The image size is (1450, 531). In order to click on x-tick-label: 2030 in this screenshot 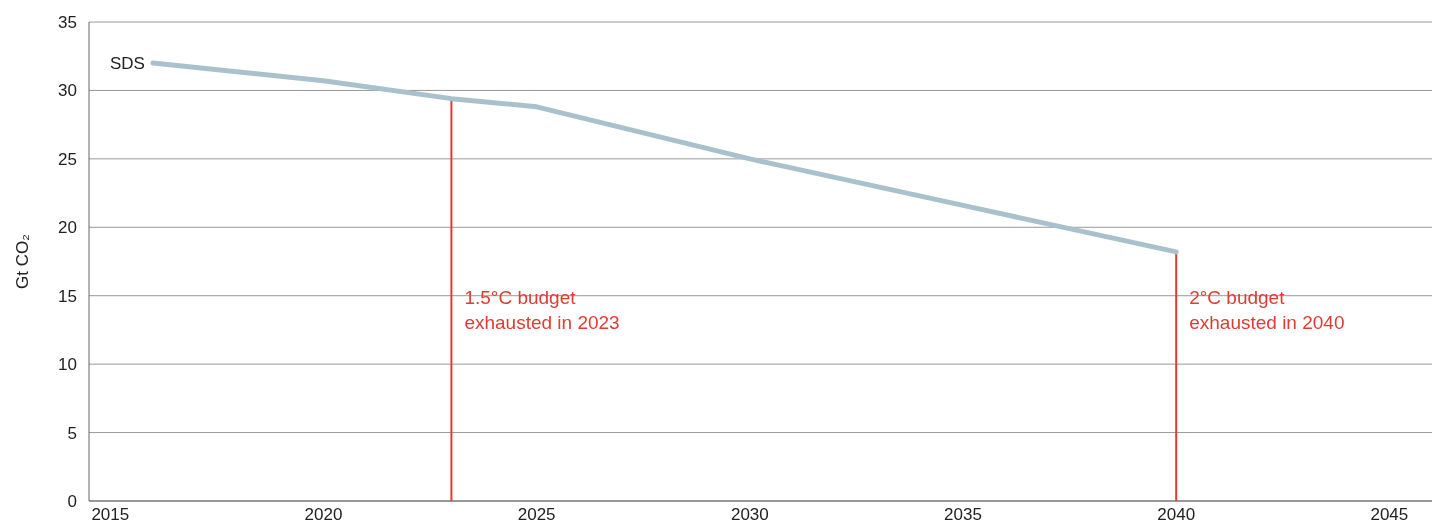, I will do `click(749, 514)`.